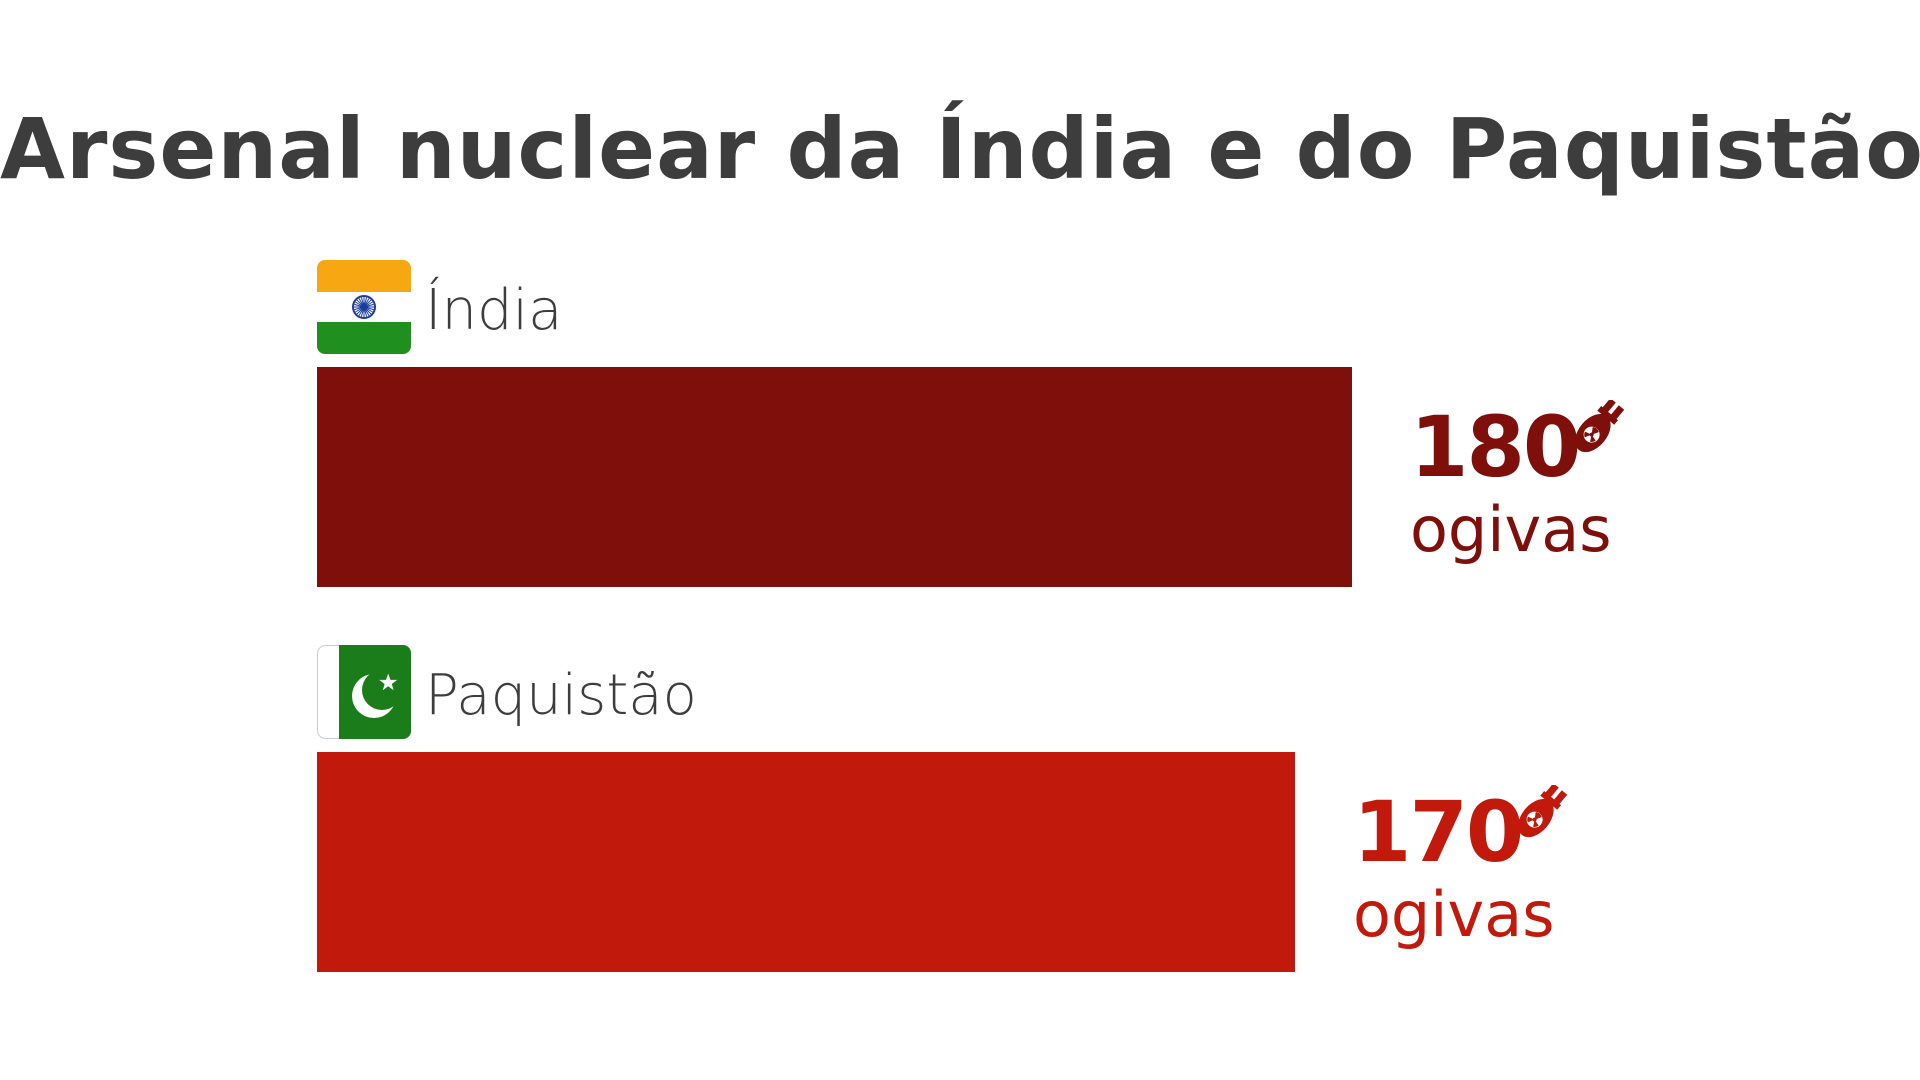  I want to click on value-label-india: 180 ogivas, so click(1511, 483).